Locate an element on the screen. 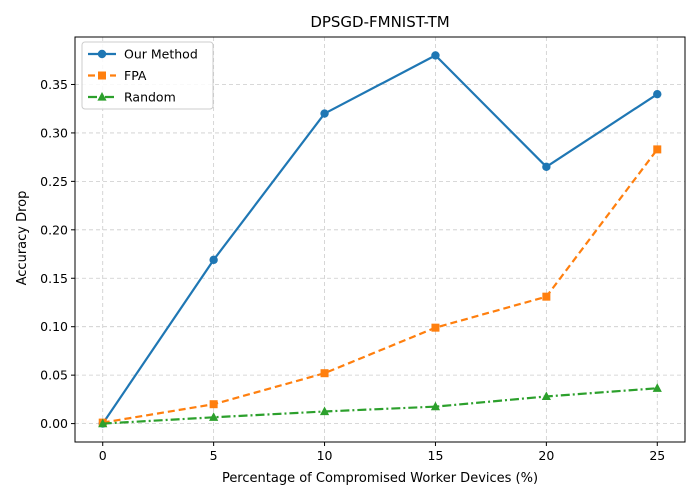  y-tick-label: 0.25 is located at coordinates (54, 181).